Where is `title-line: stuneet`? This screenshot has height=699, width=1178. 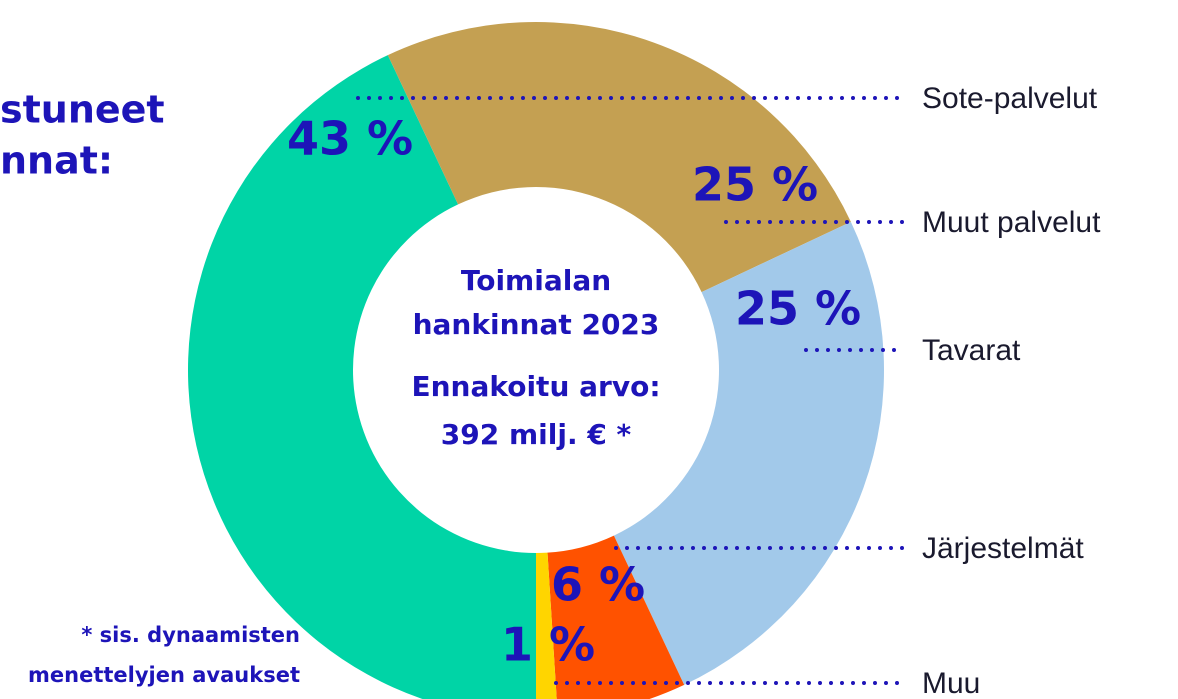
title-line: stuneet is located at coordinates (82, 110).